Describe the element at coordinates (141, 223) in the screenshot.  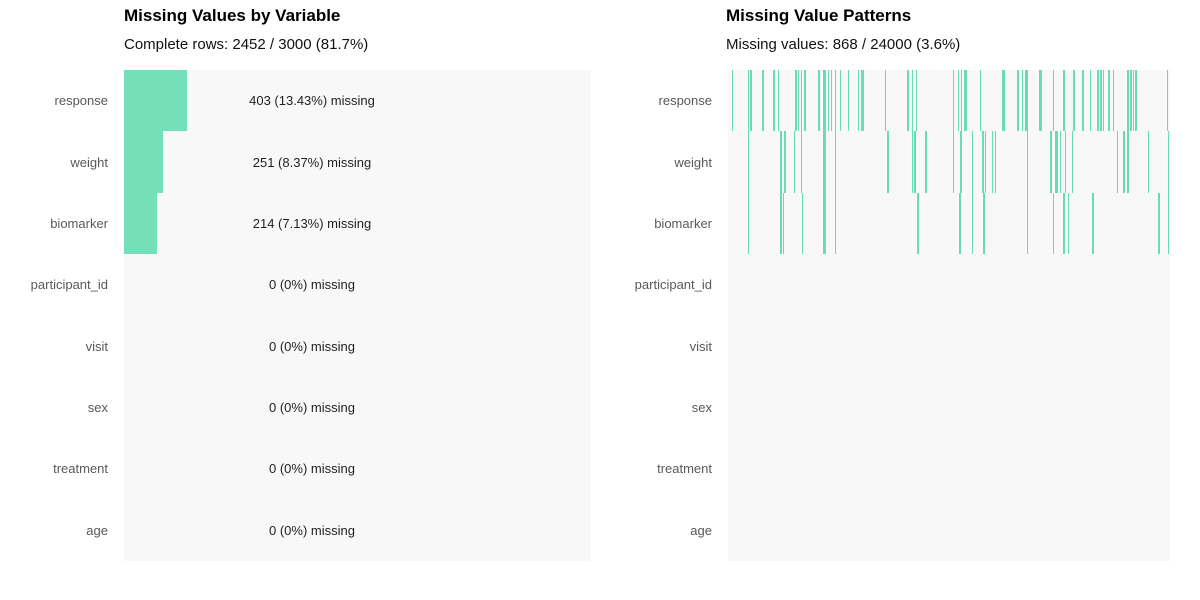
I see `missing-bar-biomarker` at that location.